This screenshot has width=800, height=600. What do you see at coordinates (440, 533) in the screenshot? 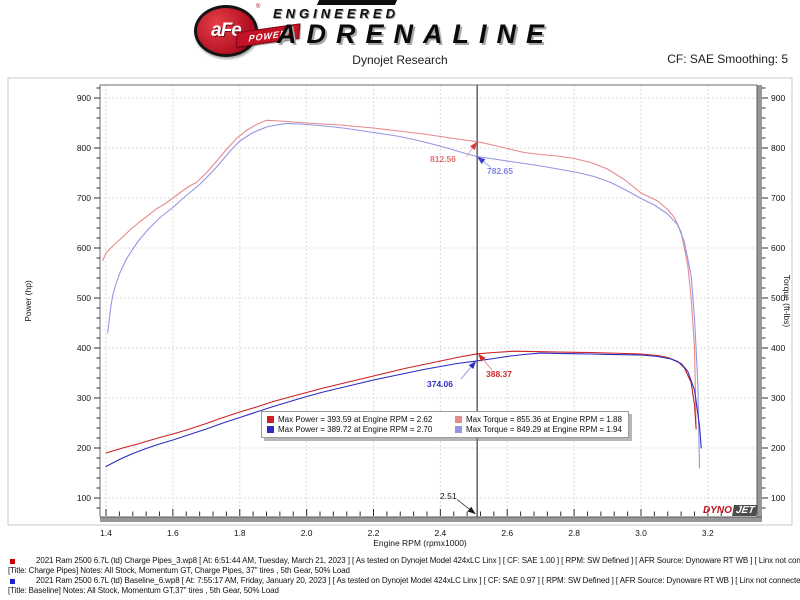
I see `svg-text: 2.4` at bounding box center [440, 533].